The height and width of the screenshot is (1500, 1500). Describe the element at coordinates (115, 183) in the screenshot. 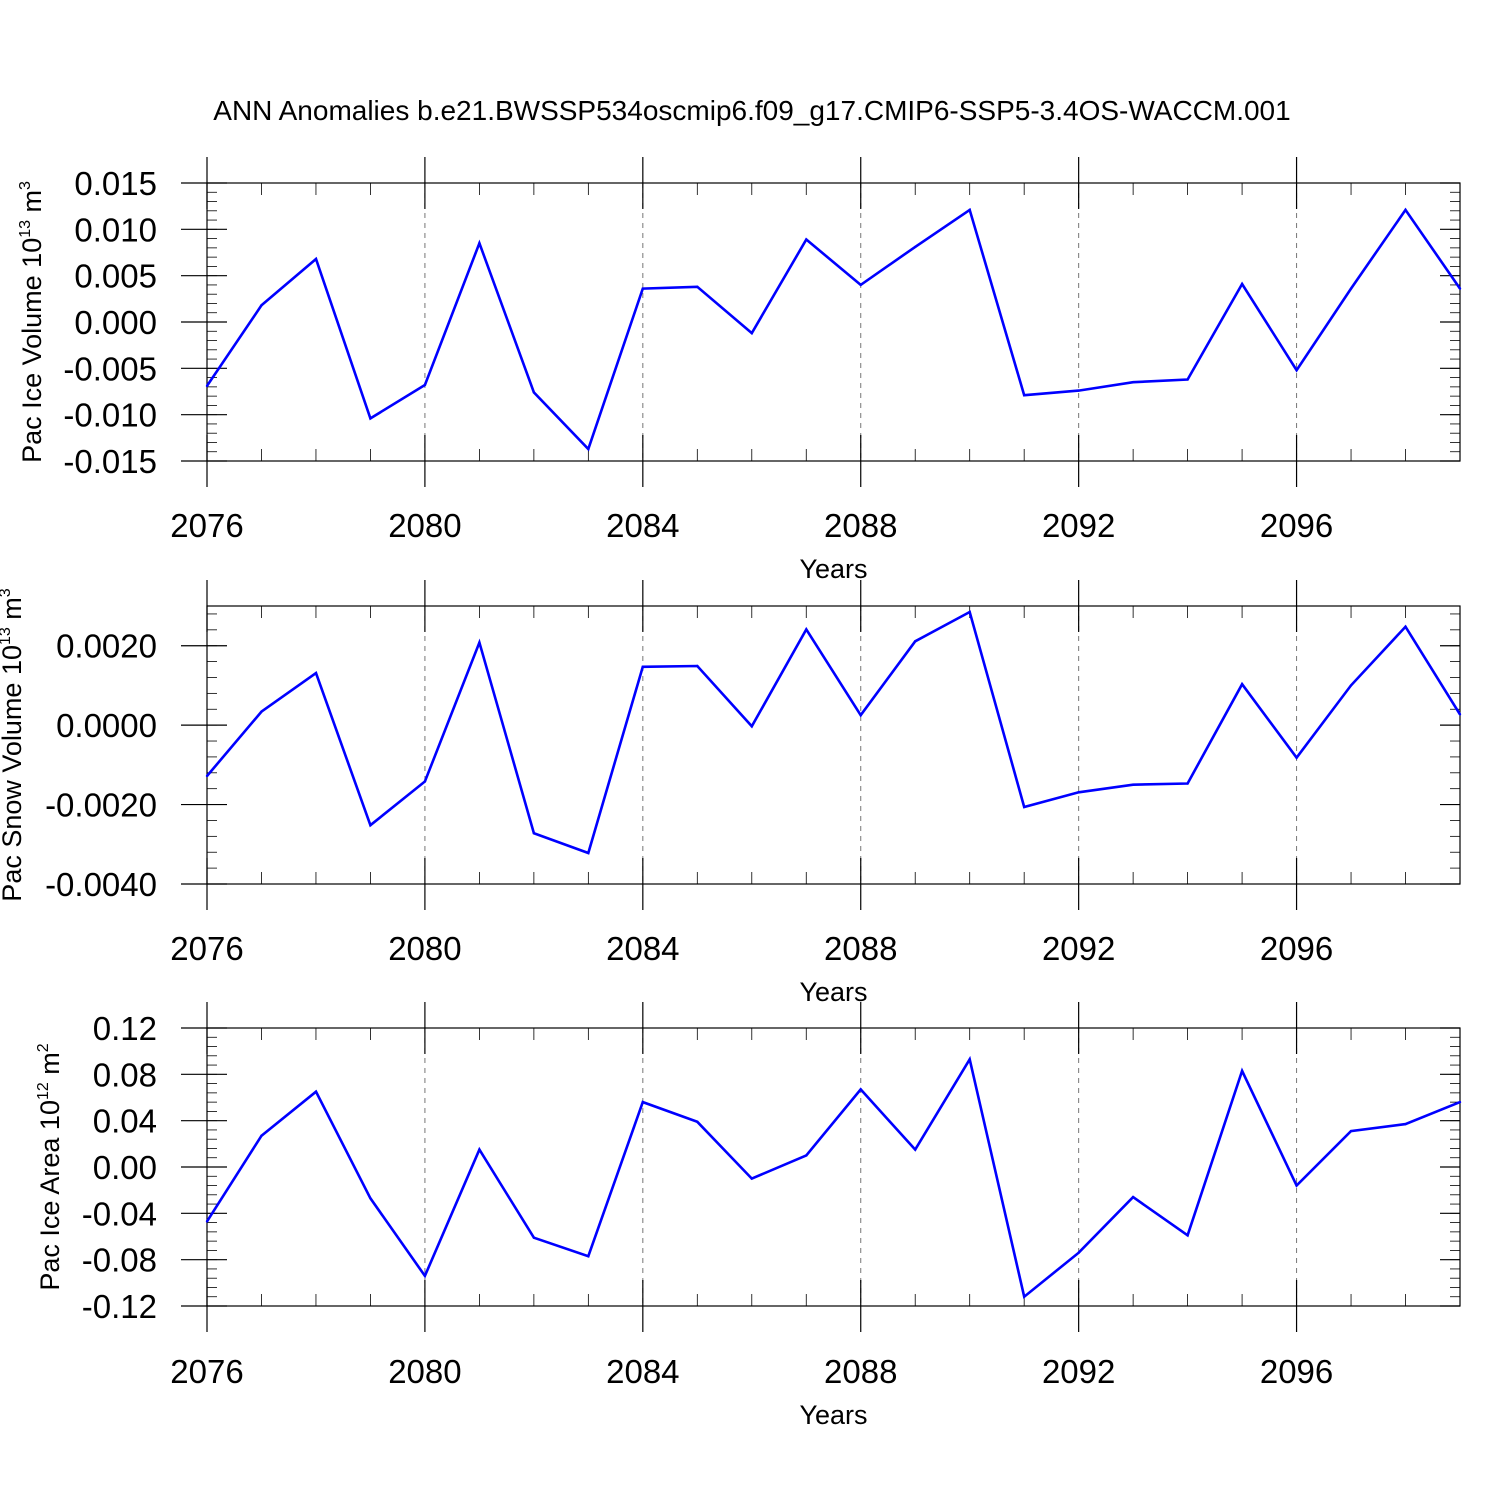

I see `y-tick-label: 0.015` at that location.